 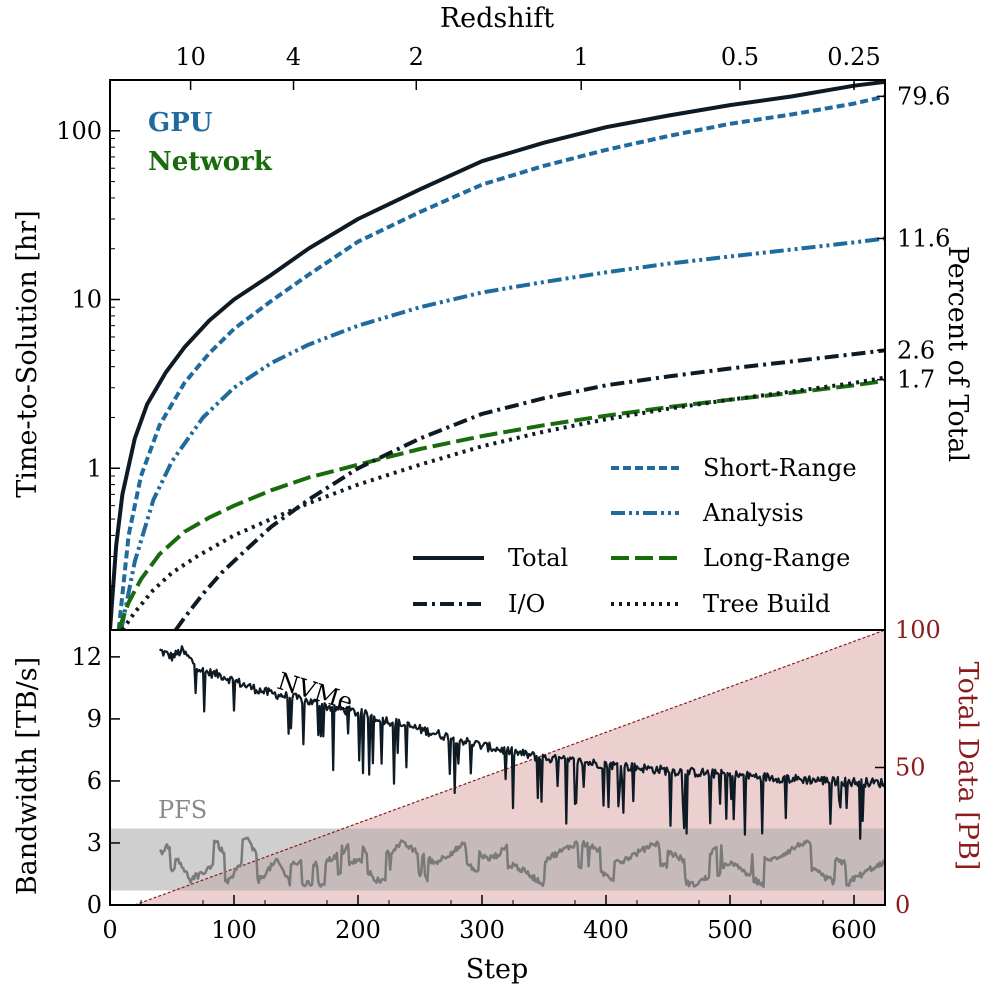 What do you see at coordinates (957, 354) in the screenshot?
I see `top-right-axis-label: Percent of Total` at bounding box center [957, 354].